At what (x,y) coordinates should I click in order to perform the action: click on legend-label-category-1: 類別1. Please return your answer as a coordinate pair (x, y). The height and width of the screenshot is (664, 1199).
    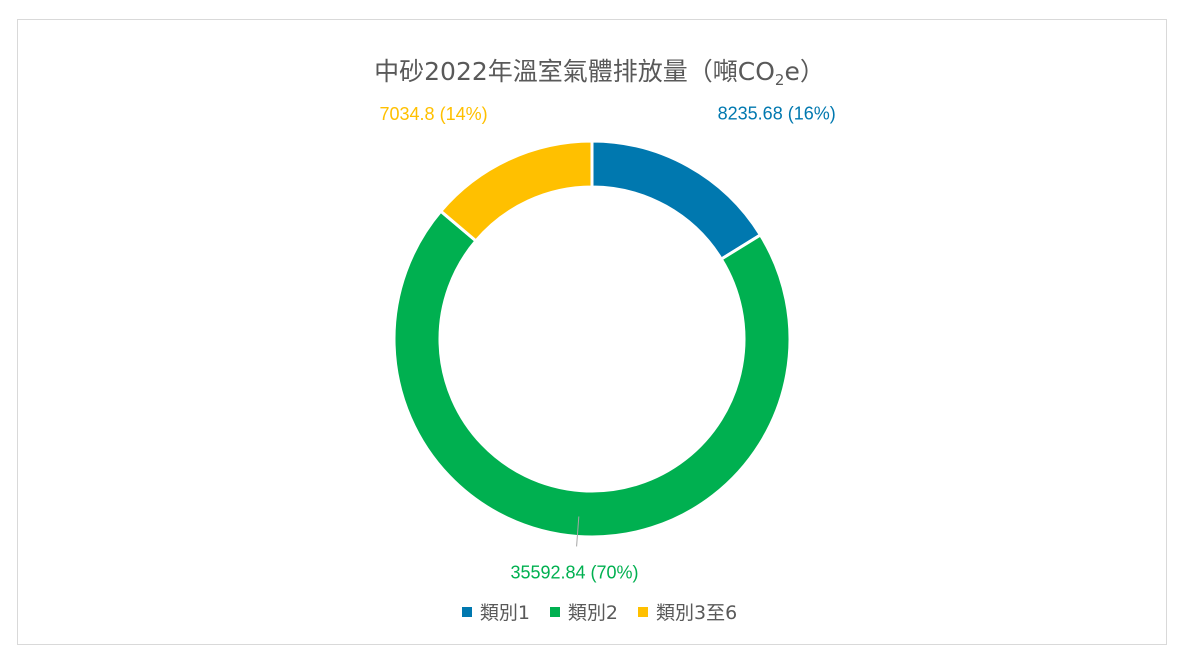
    Looking at the image, I should click on (504, 613).